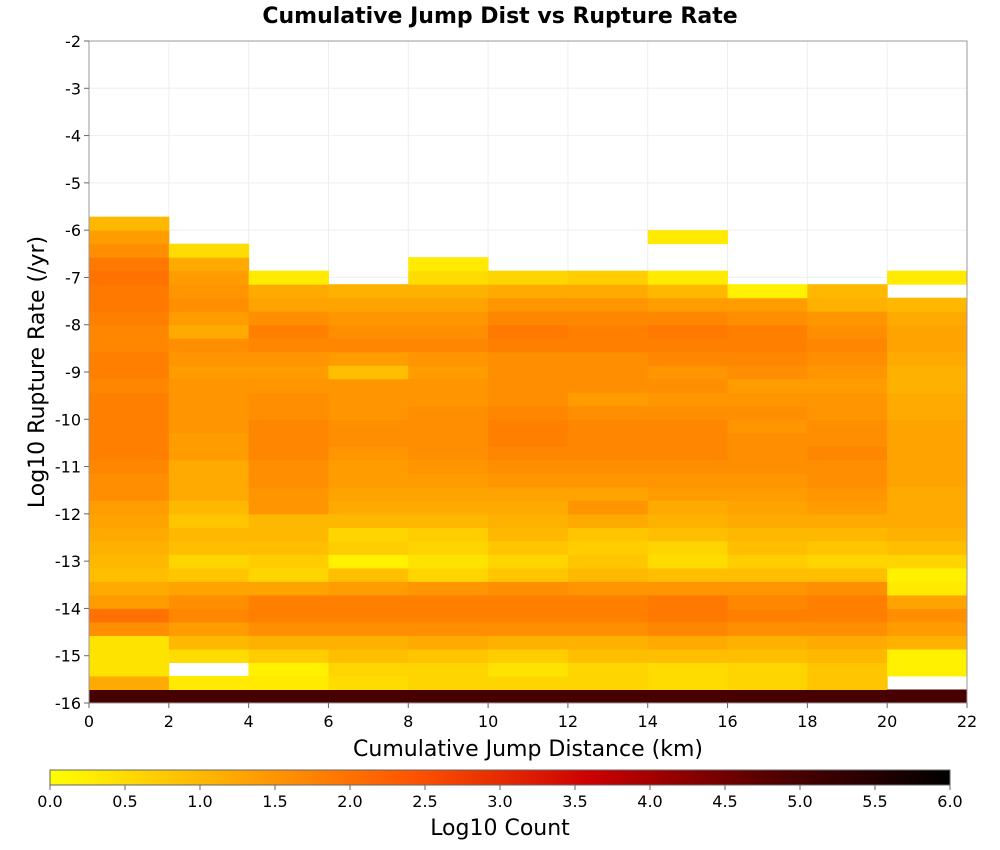  I want to click on x-tick-label: 14, so click(648, 721).